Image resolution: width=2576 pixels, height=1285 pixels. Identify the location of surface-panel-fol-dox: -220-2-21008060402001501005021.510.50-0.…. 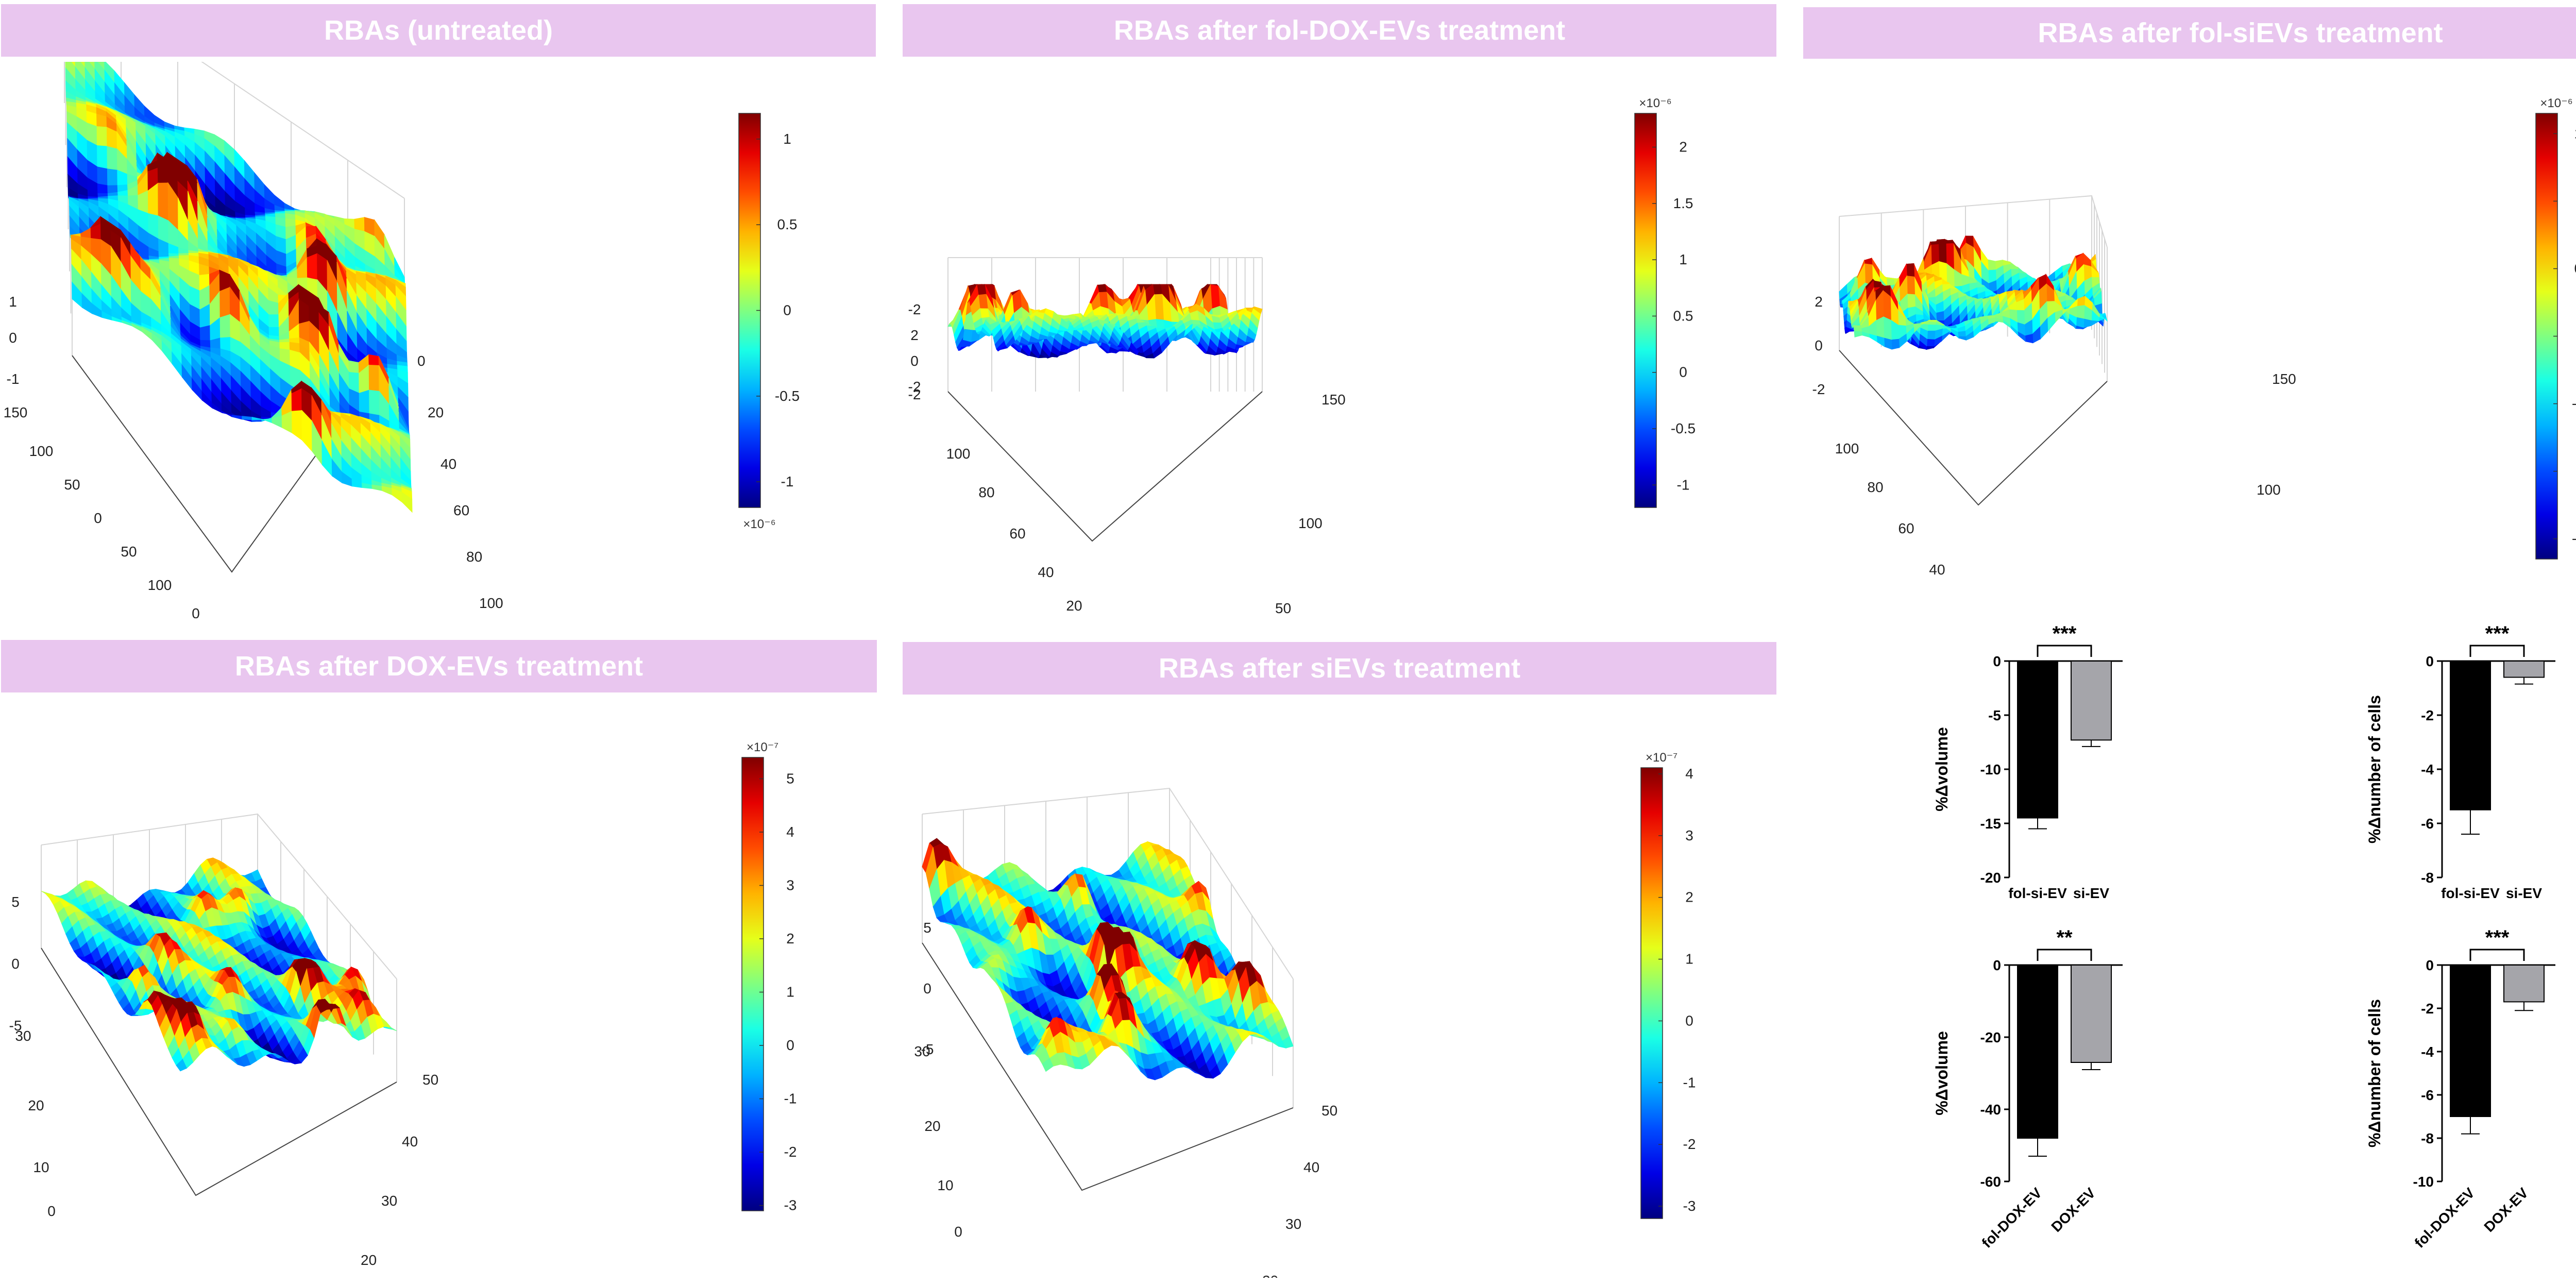
(1339, 340).